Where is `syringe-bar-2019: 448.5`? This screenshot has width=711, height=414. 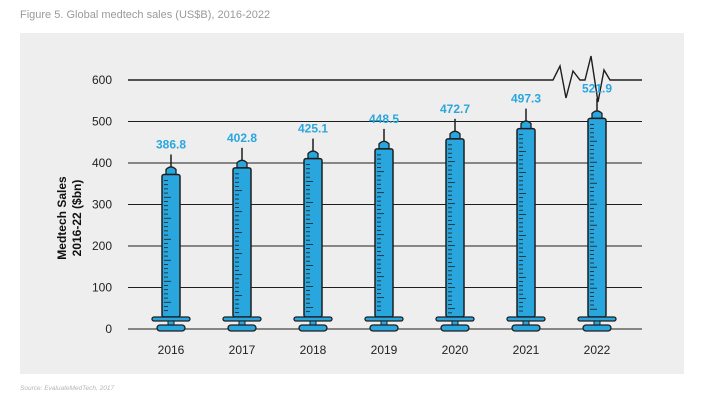 syringe-bar-2019: 448.5 is located at coordinates (384, 222).